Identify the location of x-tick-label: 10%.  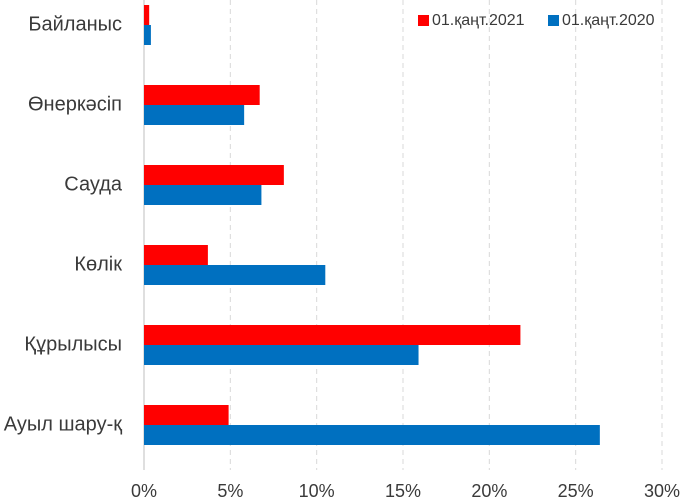
(317, 491).